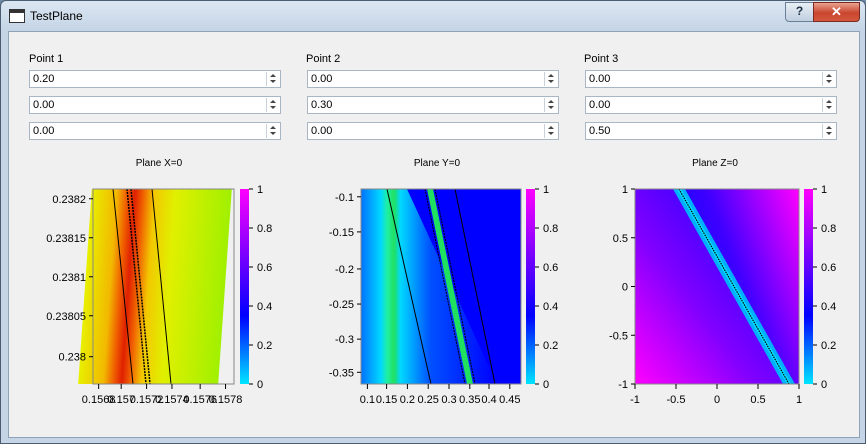 The image size is (866, 444). Describe the element at coordinates (836, 12) in the screenshot. I see `close-button: ✕` at that location.